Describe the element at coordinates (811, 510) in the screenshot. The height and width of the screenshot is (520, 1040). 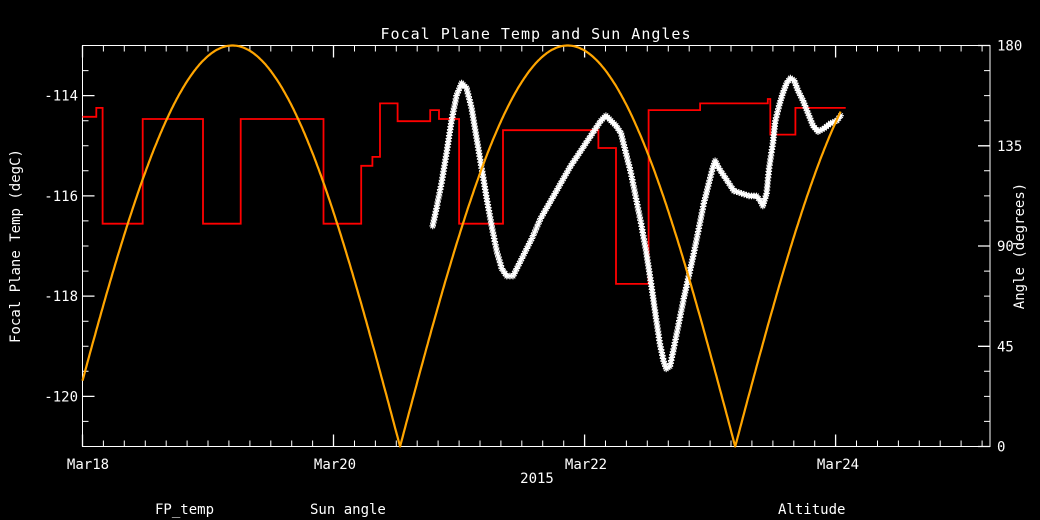
I see `legend-altitude-label: Altitude` at that location.